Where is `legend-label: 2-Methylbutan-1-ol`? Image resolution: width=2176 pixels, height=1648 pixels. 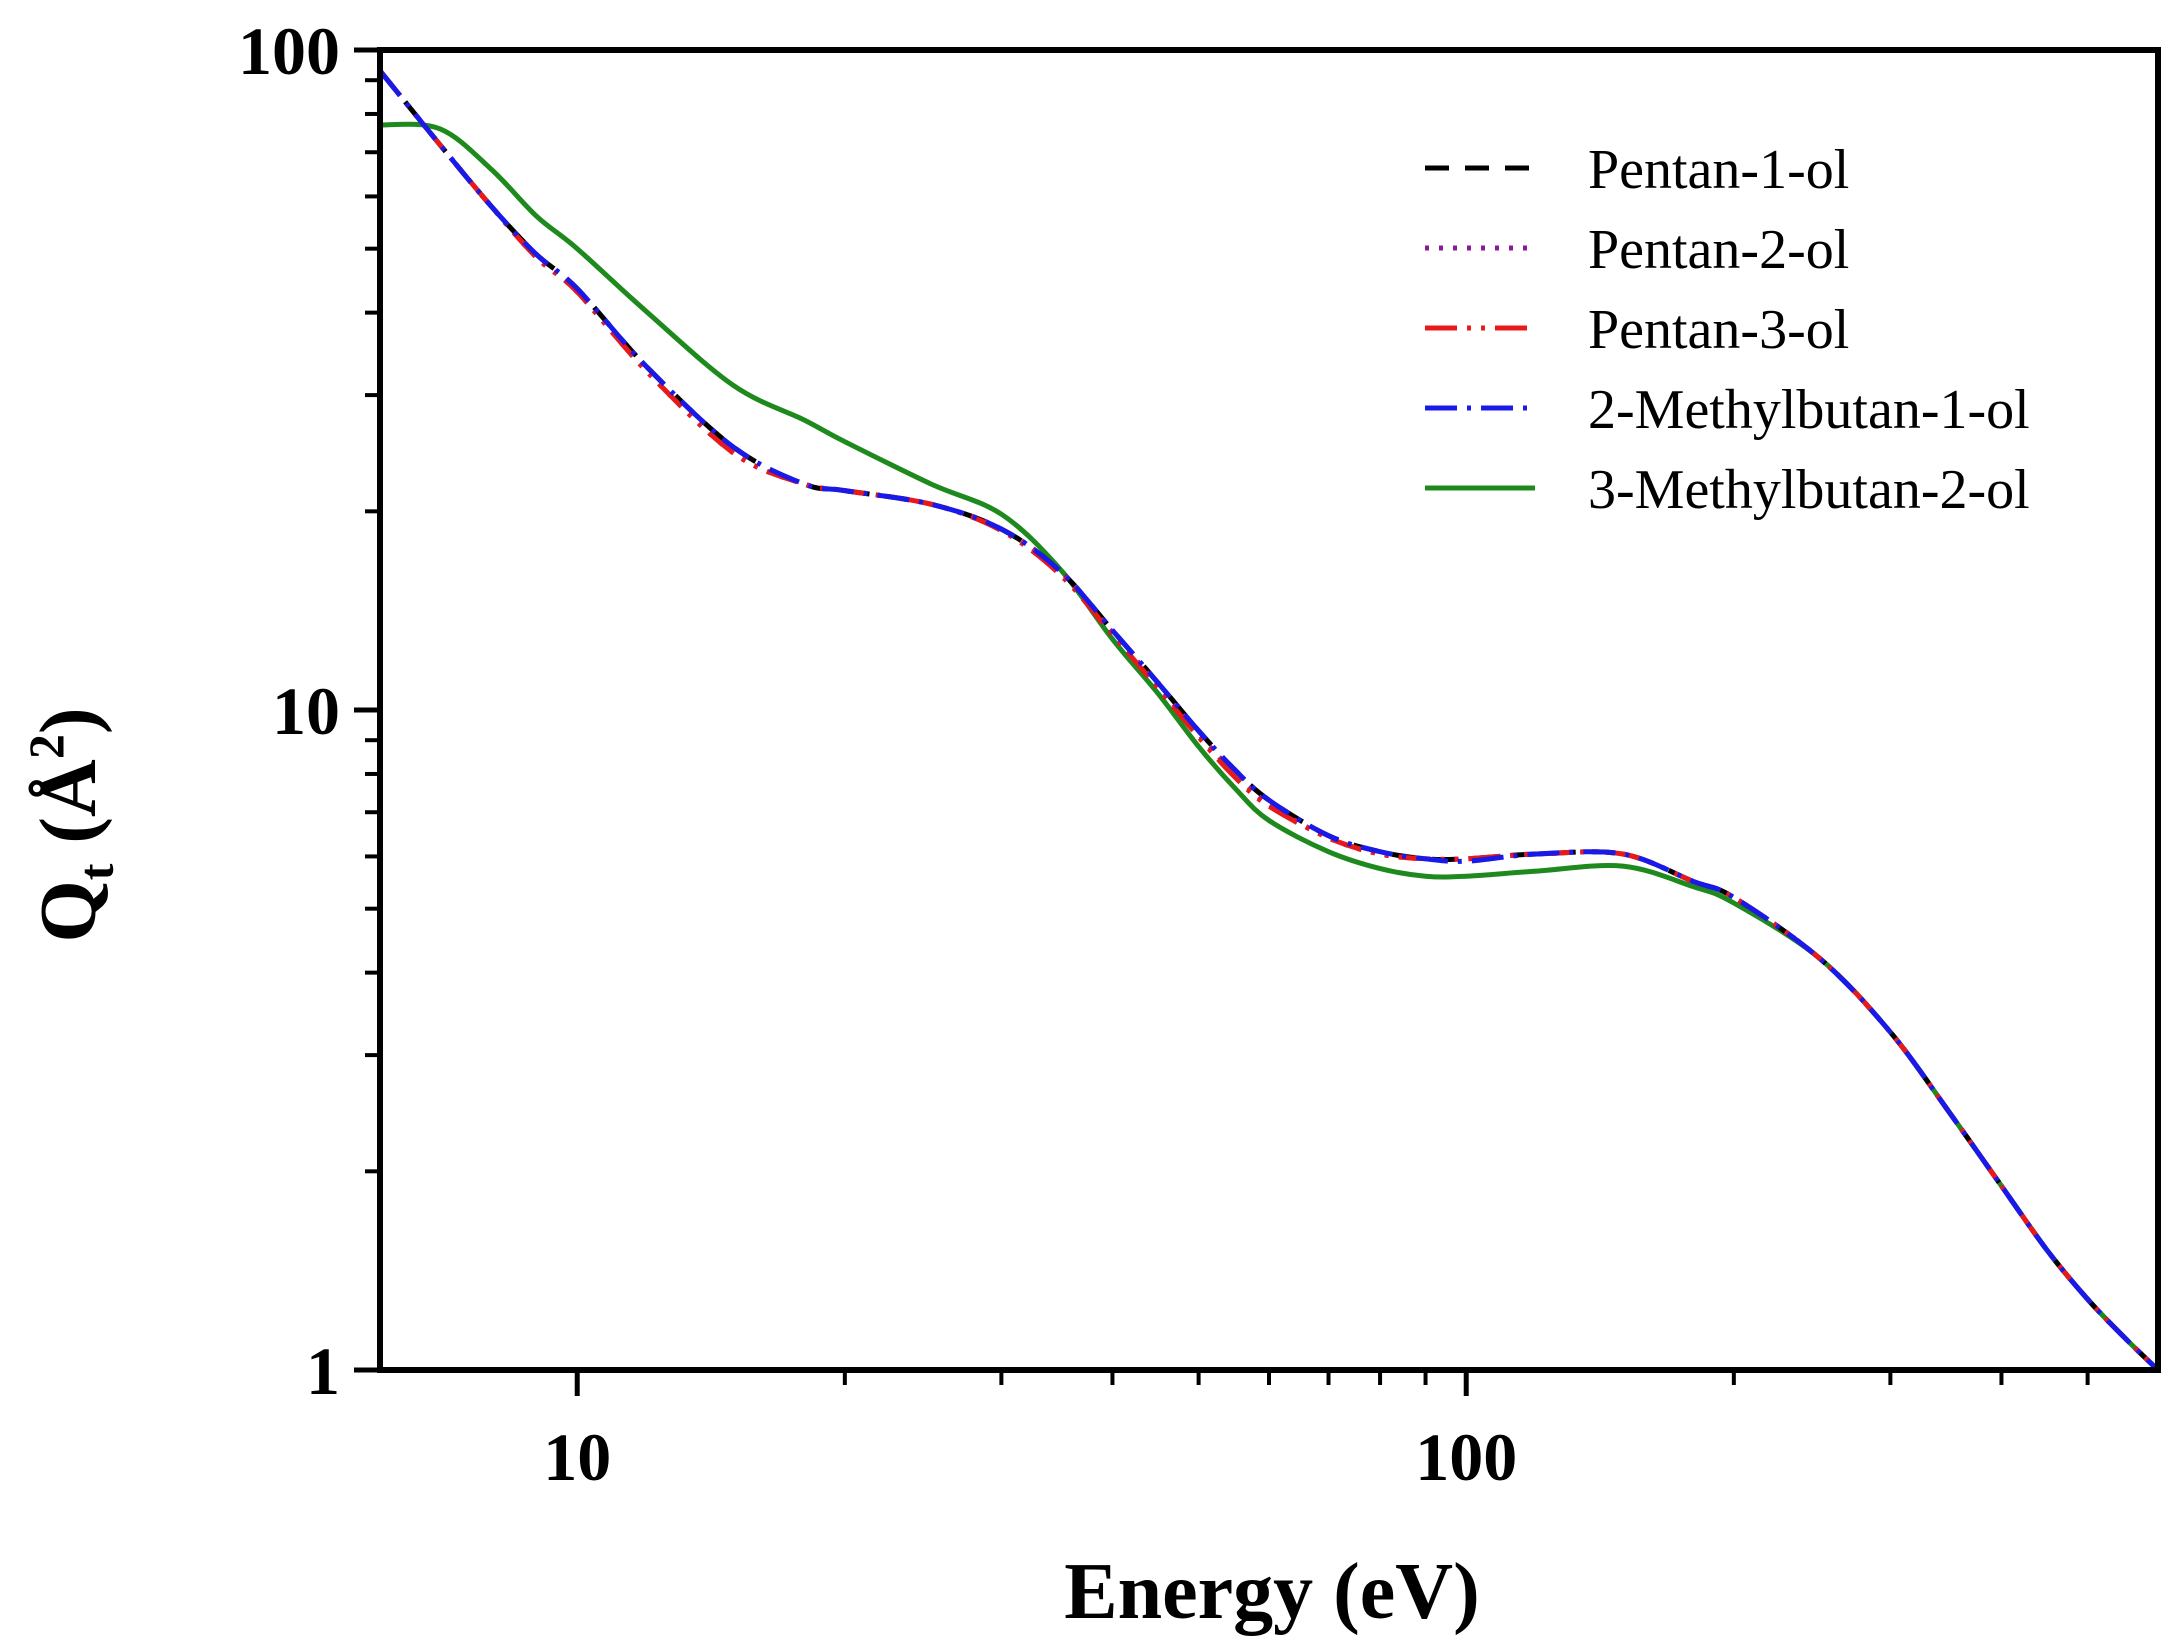 legend-label: 2-Methylbutan-1-ol is located at coordinates (1809, 410).